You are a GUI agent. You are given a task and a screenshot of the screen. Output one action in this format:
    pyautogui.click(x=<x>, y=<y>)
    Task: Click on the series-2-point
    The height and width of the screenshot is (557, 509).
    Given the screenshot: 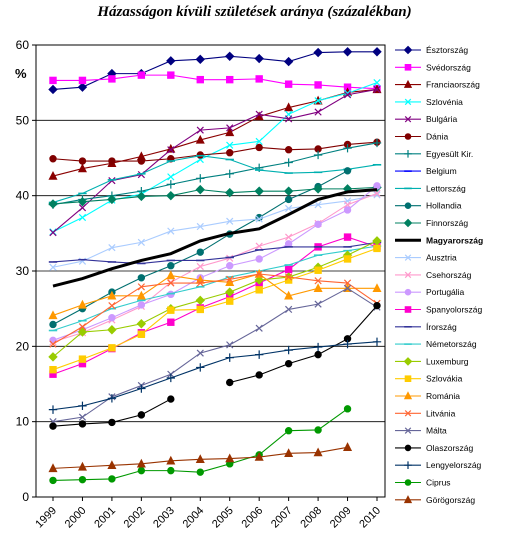 What is the action you would take?
    pyautogui.click(x=230, y=132)
    